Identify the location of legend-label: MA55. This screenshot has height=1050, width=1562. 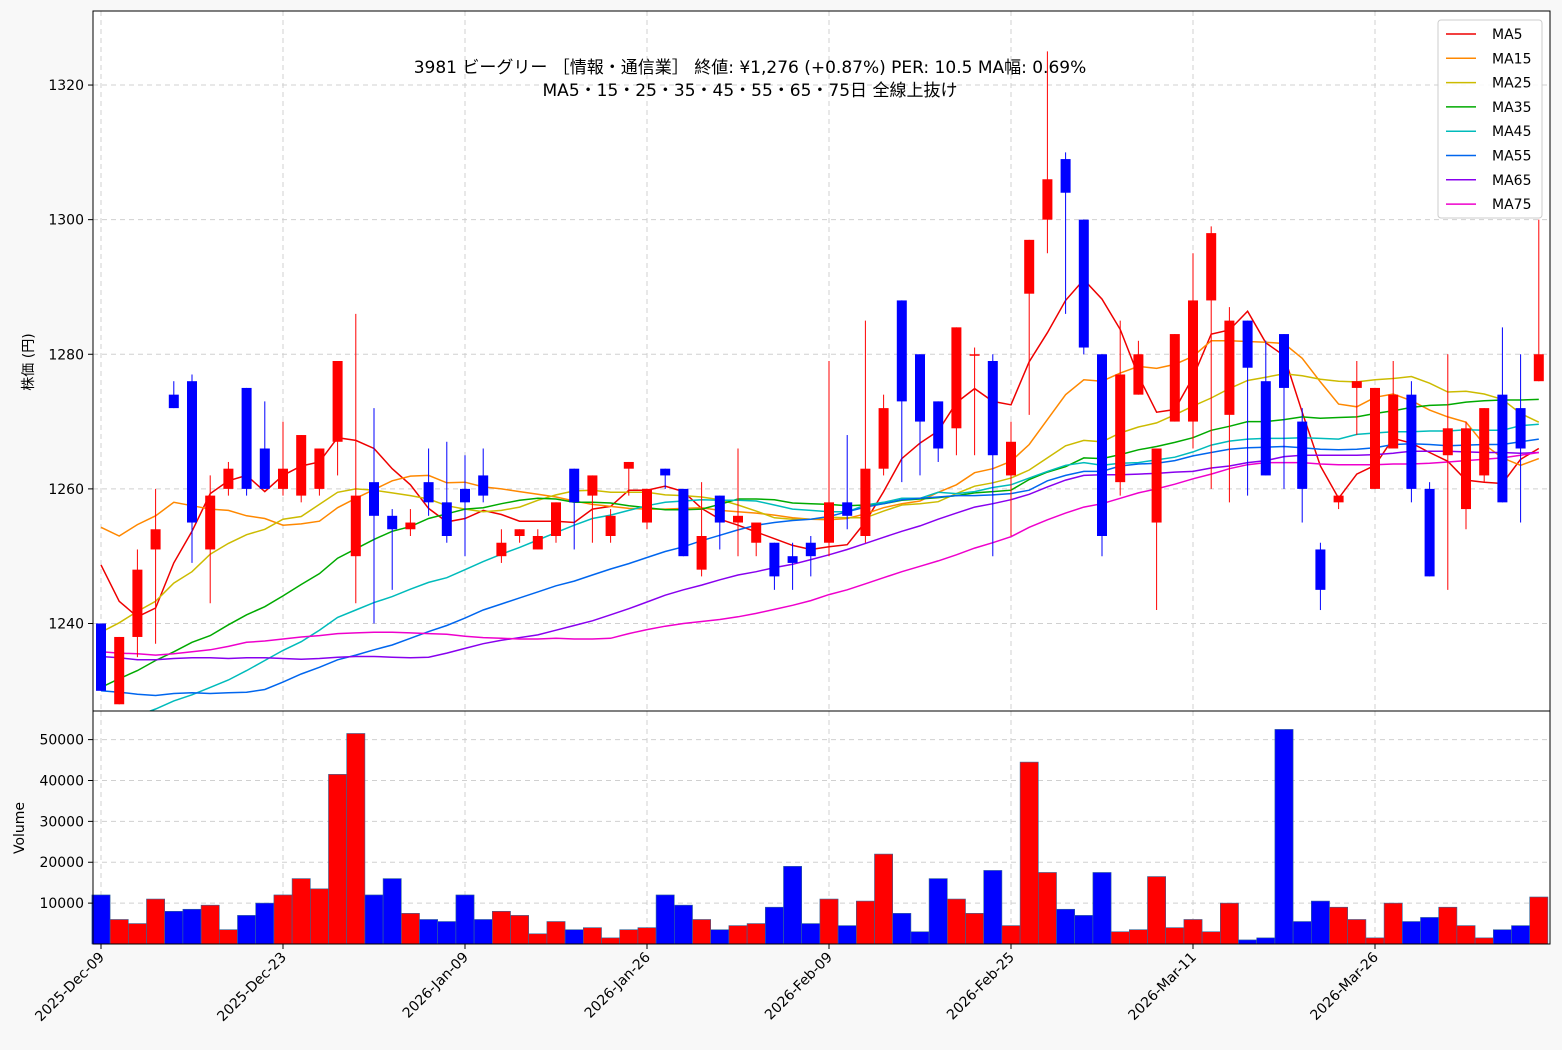
(1511, 157).